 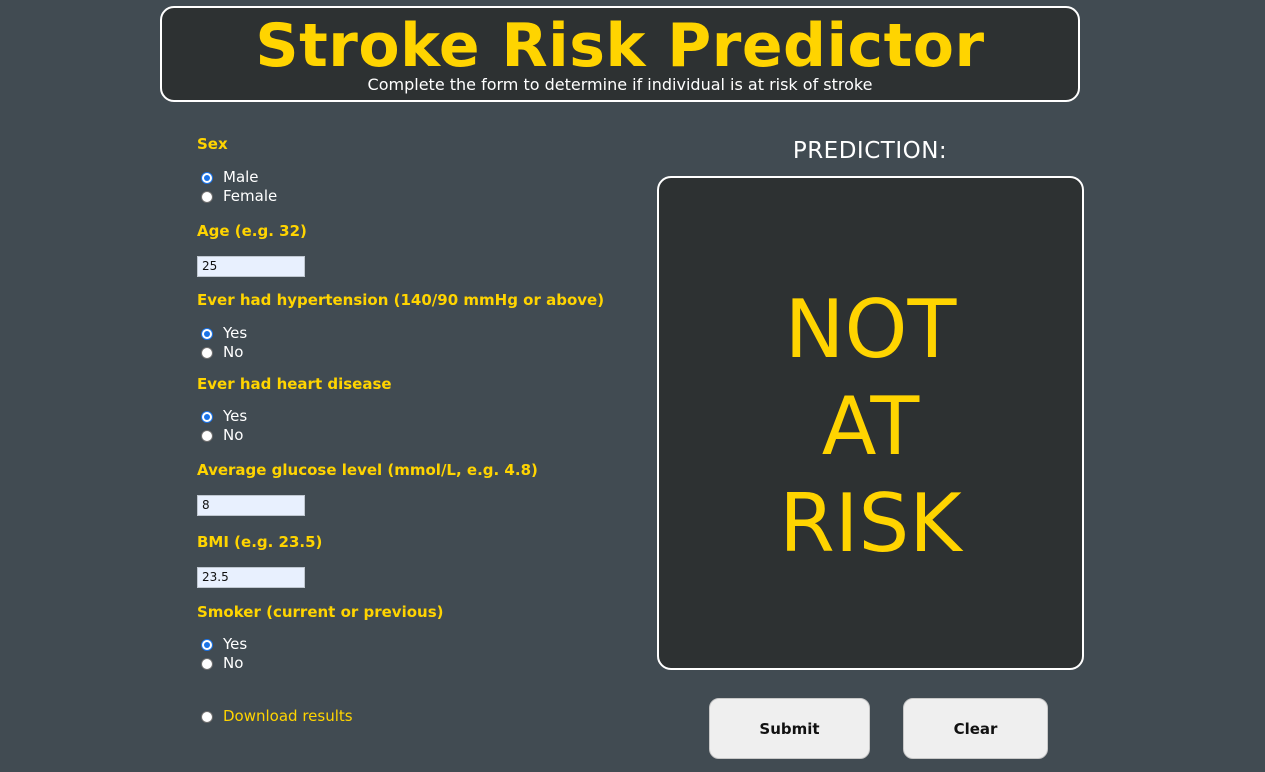 What do you see at coordinates (789, 728) in the screenshot?
I see `submit-button: Submit` at bounding box center [789, 728].